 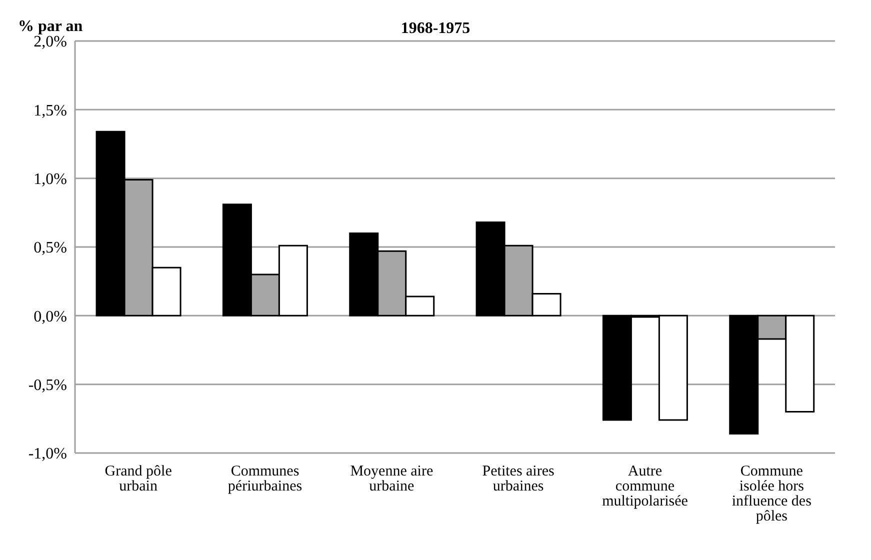 What do you see at coordinates (772, 494) in the screenshot?
I see `x-tick-label: Commune isolée hors influence des pôles` at bounding box center [772, 494].